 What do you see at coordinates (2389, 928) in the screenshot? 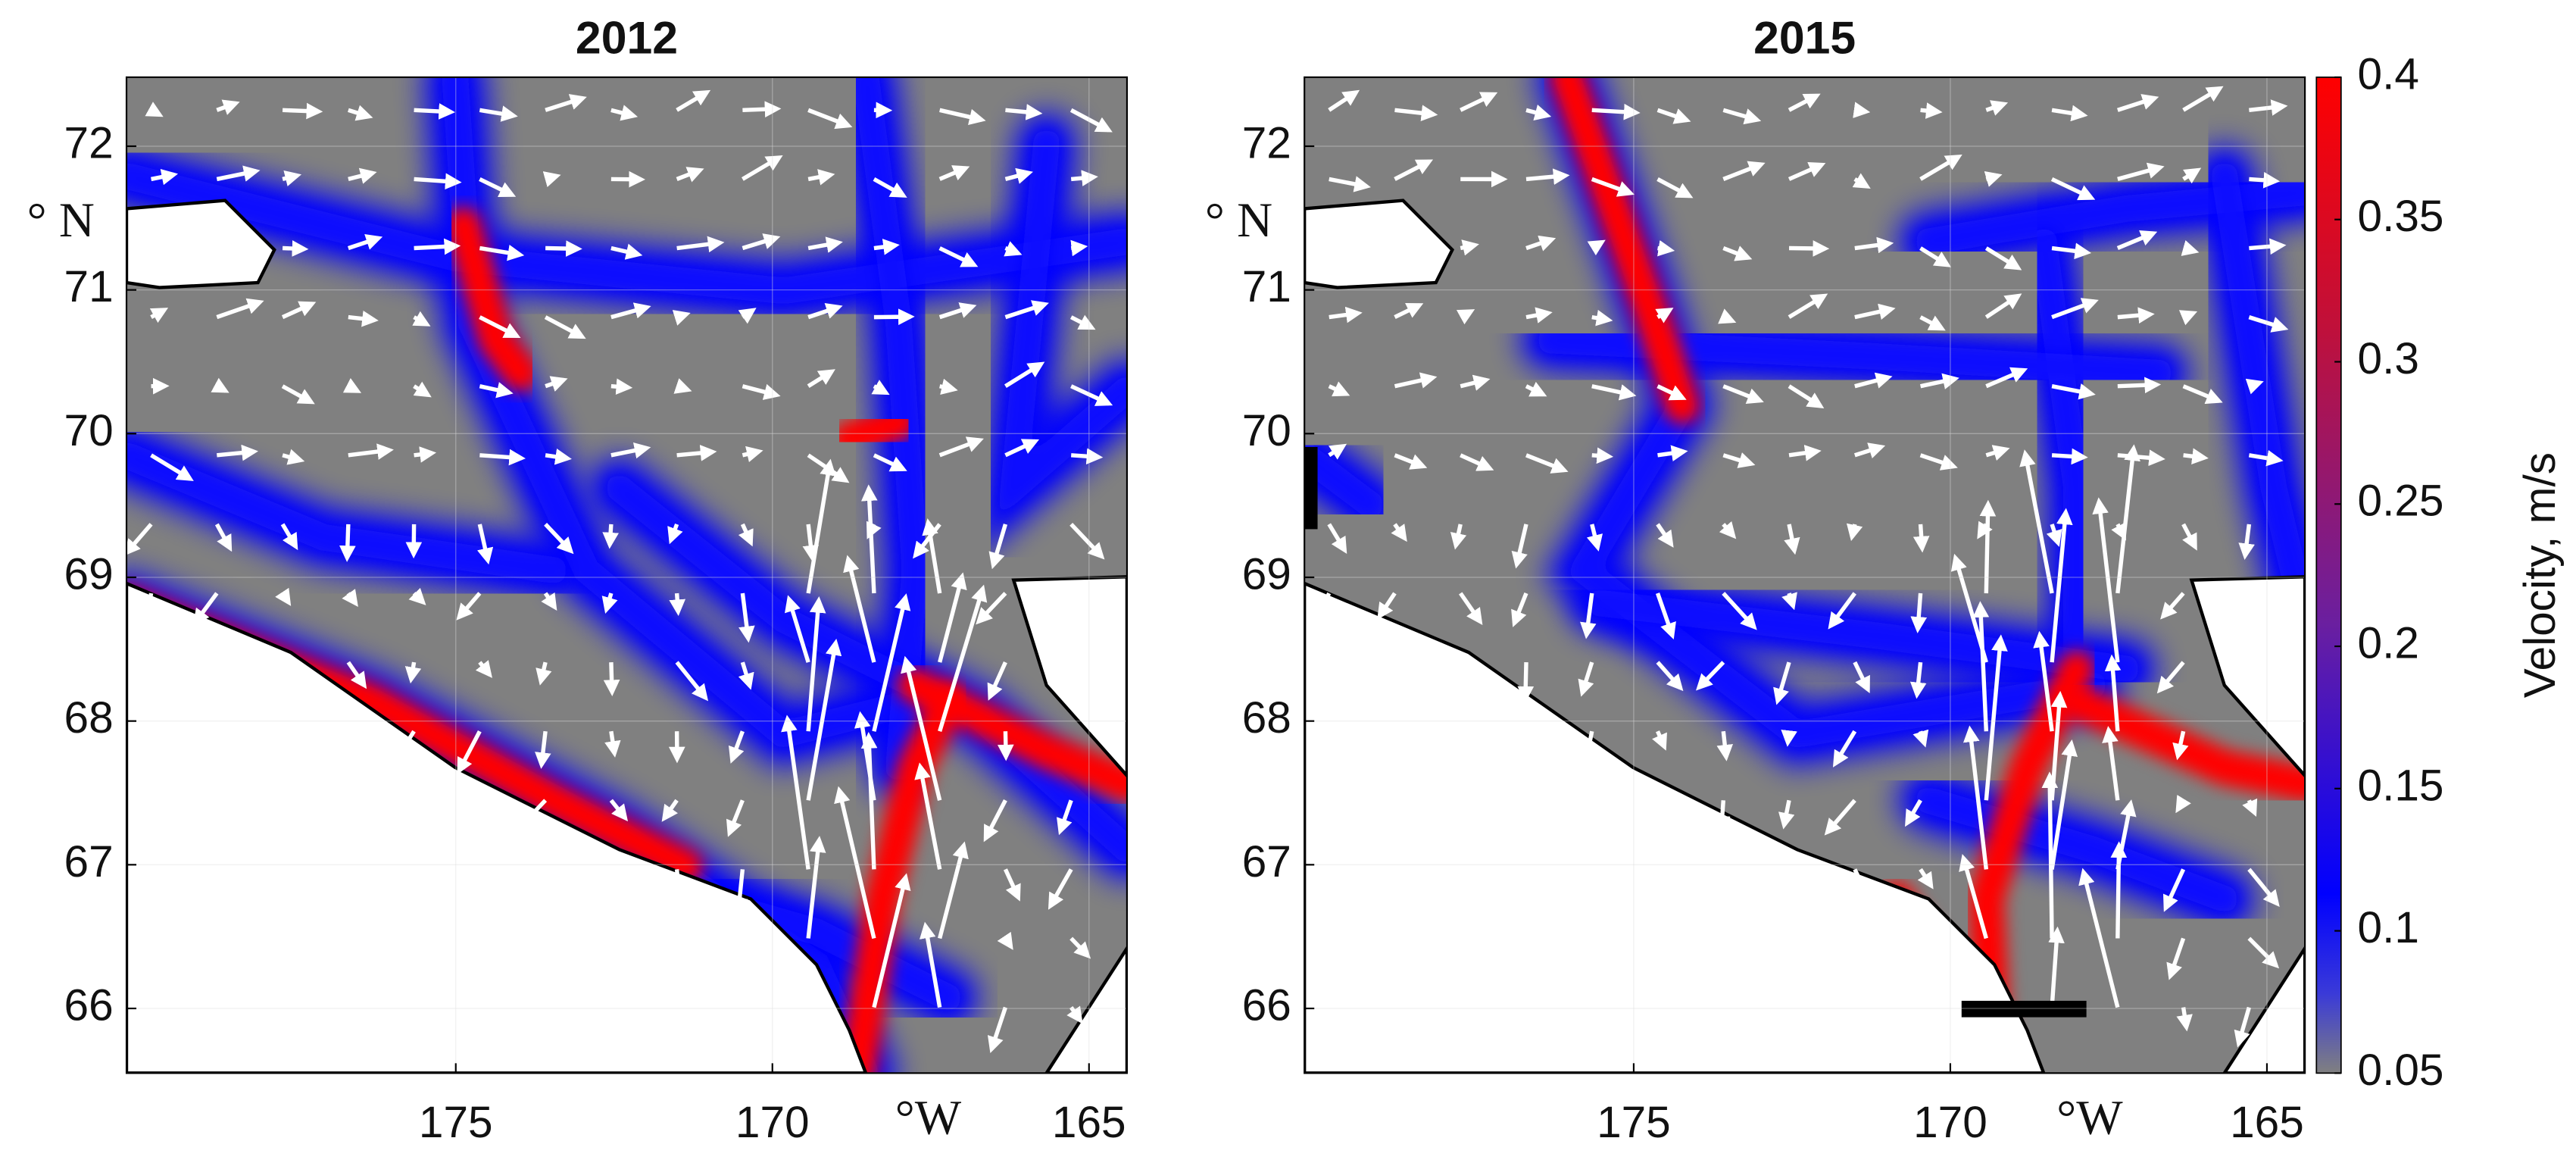
I see `colorbar-tick-label: 0.1` at bounding box center [2389, 928].